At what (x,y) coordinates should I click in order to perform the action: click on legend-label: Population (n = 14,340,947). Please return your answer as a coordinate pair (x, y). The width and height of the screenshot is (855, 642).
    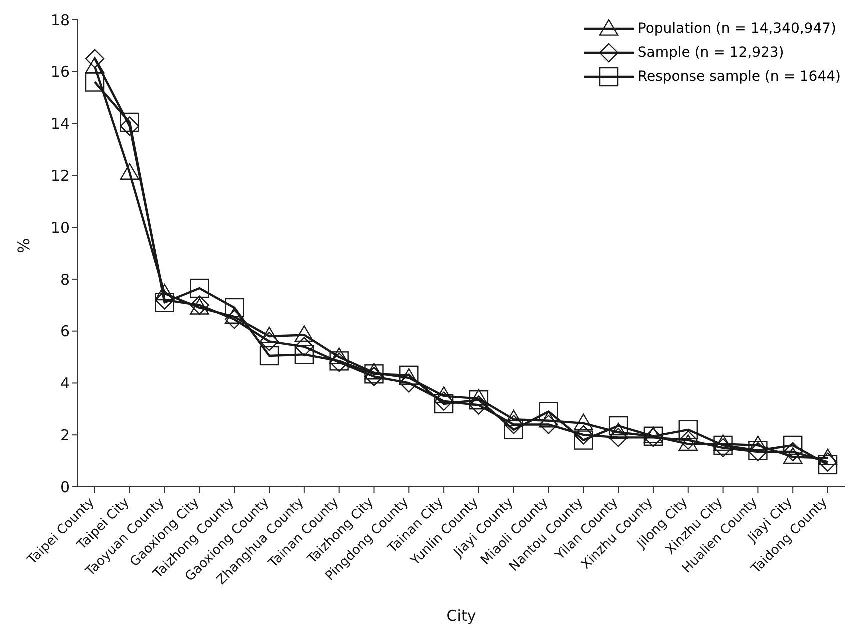
    Looking at the image, I should click on (737, 29).